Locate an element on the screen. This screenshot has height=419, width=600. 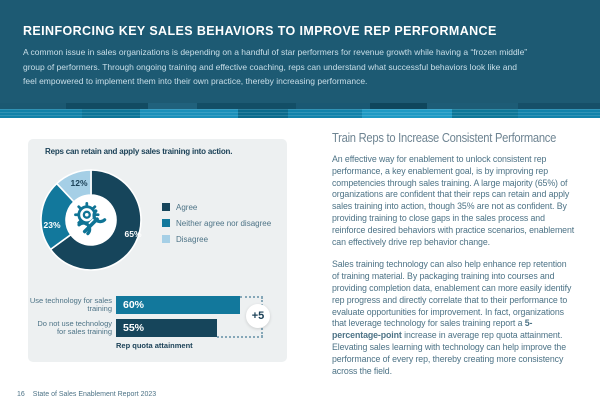
bar-category-label: Do not use technology for sales training is located at coordinates (74, 327).